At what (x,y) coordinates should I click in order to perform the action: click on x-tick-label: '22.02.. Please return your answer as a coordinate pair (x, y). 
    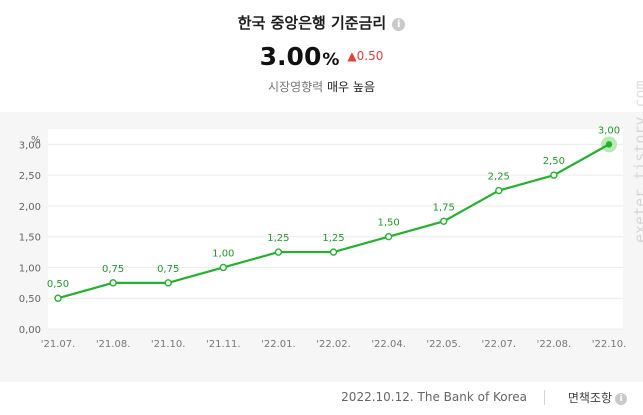
    Looking at the image, I should click on (333, 344).